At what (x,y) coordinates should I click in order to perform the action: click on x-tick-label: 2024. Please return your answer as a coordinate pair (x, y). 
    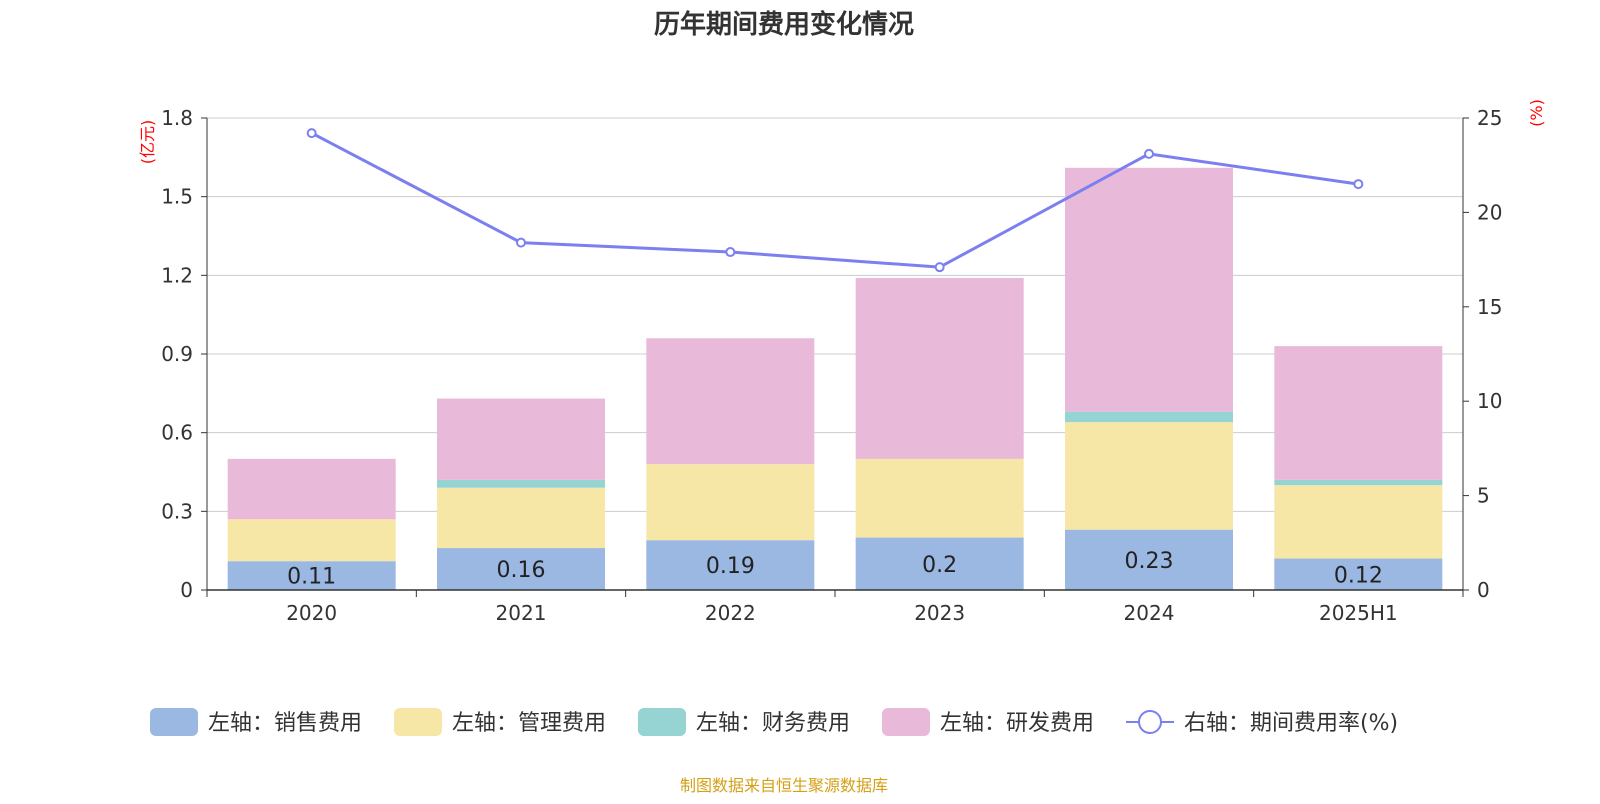
    Looking at the image, I should click on (1149, 613).